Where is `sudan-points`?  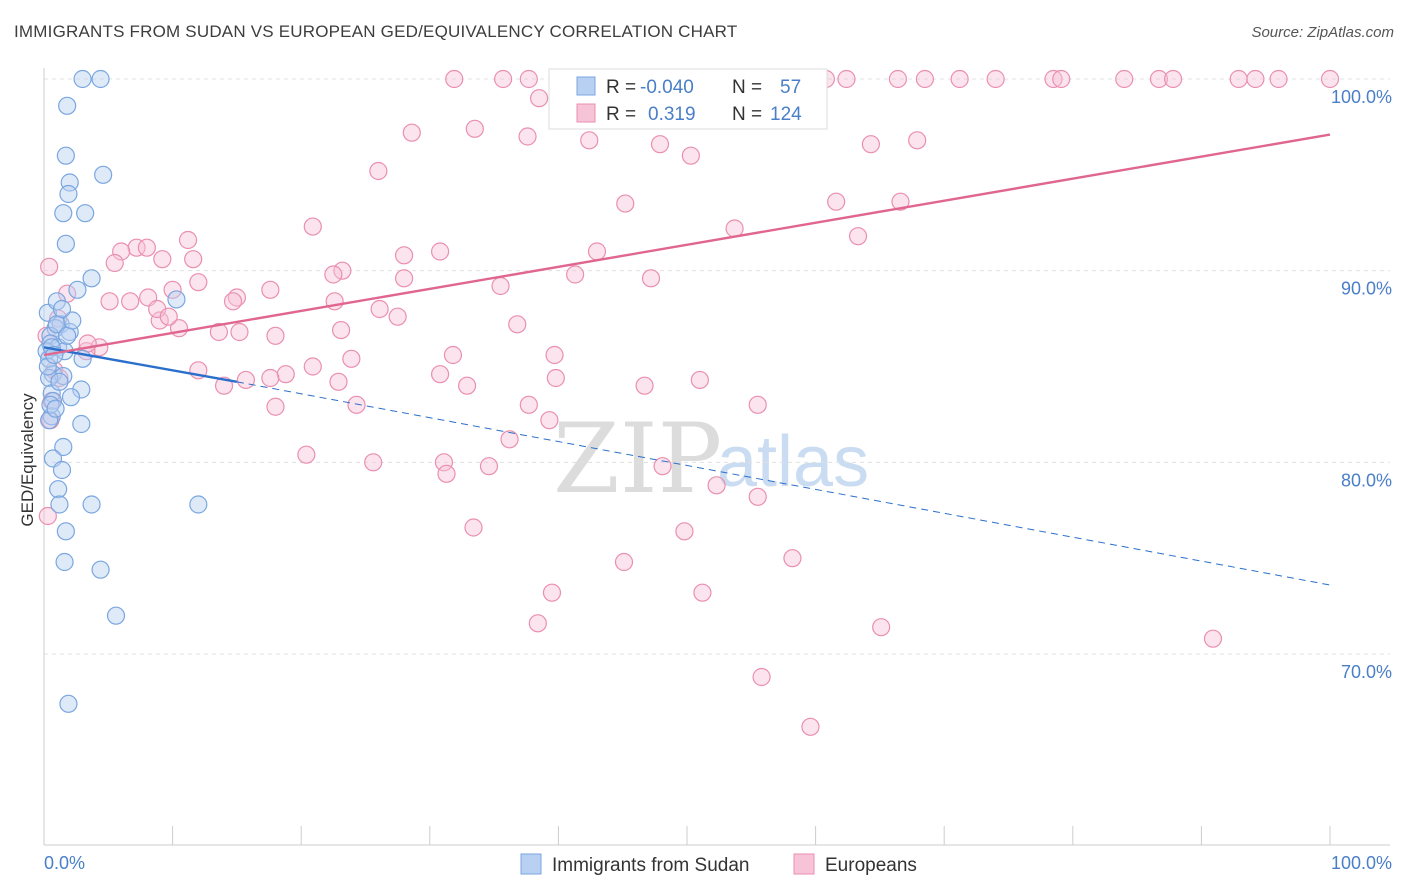 sudan-points is located at coordinates (122, 391).